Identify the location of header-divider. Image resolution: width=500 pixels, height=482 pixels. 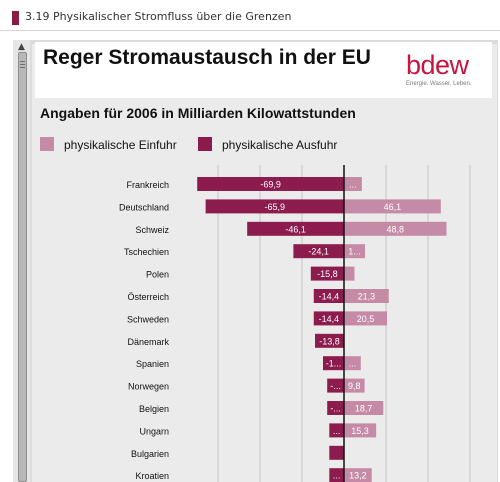
(250, 30).